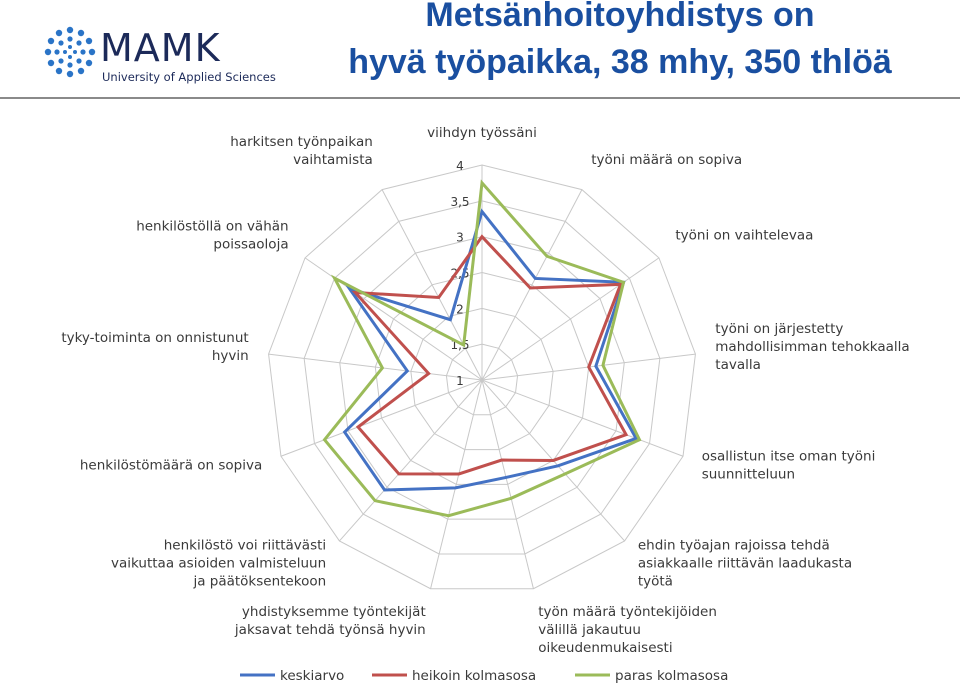 The width and height of the screenshot is (960, 700). I want to click on axis-label: viihdyn työssäni, so click(482, 133).